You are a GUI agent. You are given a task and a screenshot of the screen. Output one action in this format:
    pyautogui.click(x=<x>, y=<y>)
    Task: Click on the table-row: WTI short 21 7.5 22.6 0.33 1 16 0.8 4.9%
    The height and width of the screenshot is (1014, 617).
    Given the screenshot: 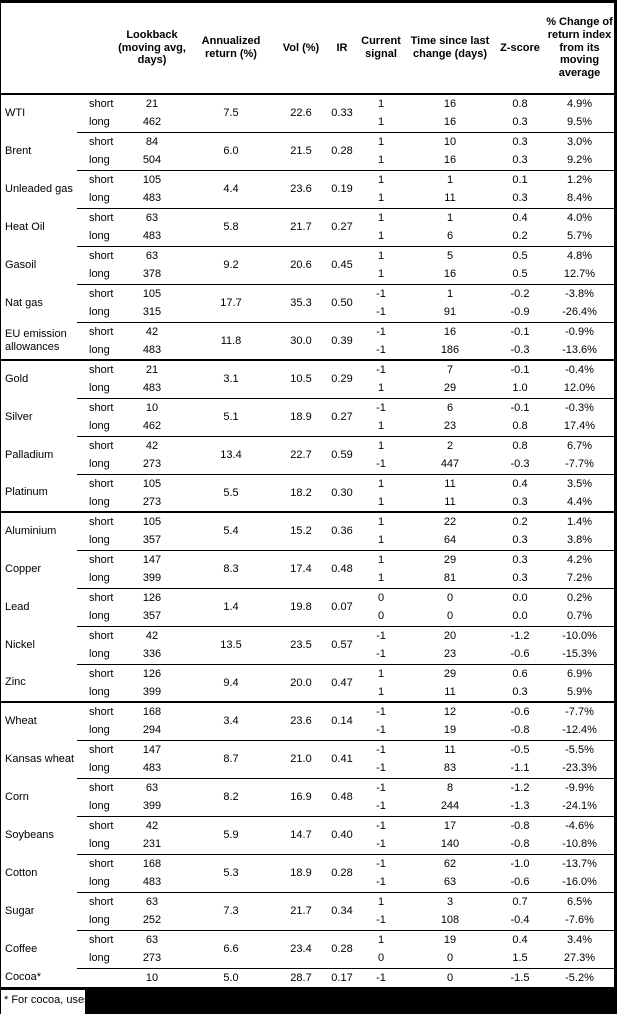 What is the action you would take?
    pyautogui.click(x=307, y=112)
    